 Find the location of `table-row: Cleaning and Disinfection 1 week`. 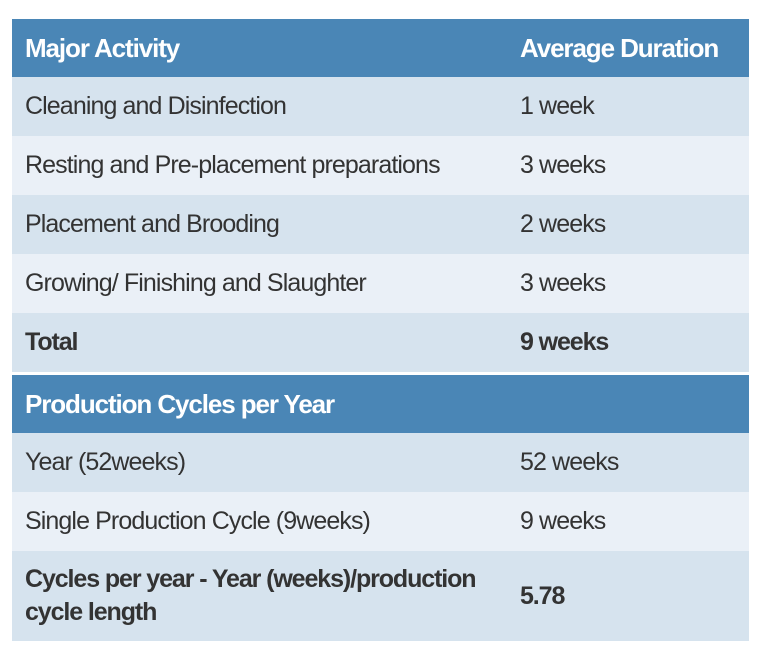

table-row: Cleaning and Disinfection 1 week is located at coordinates (380, 106).